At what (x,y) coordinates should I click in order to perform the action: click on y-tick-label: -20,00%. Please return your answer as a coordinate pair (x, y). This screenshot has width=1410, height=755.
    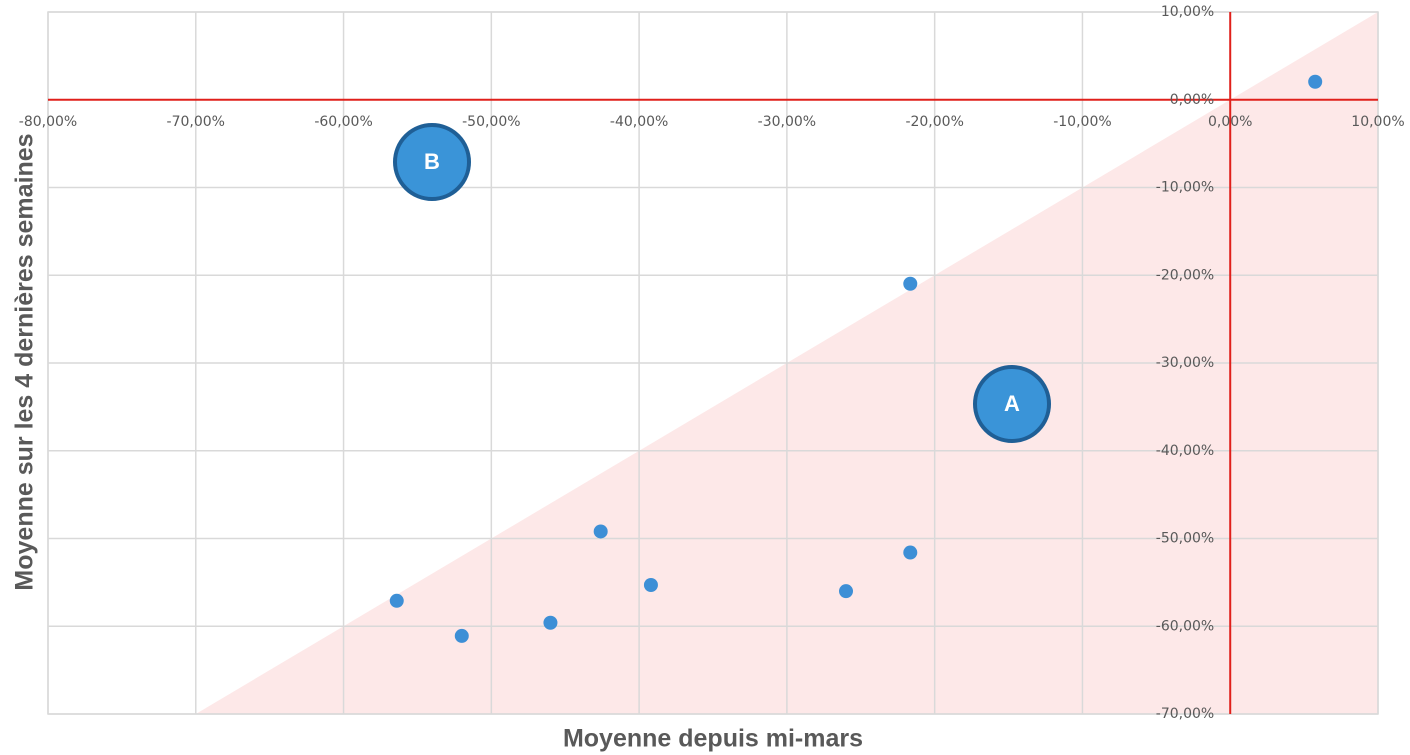
    Looking at the image, I should click on (1185, 275).